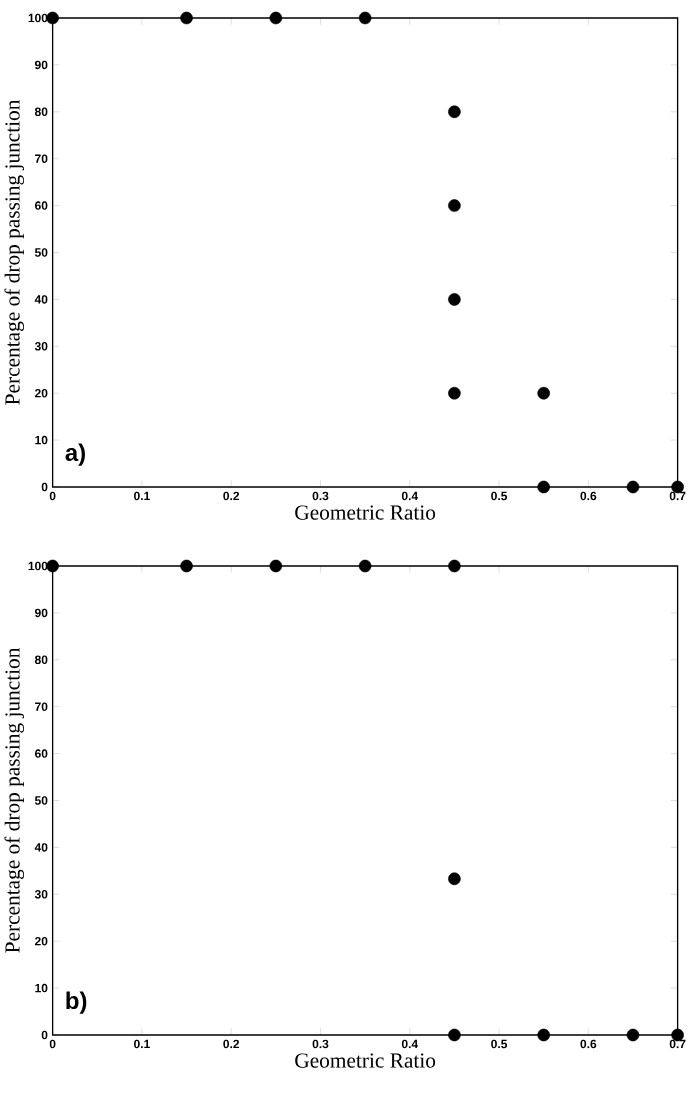 The height and width of the screenshot is (1094, 690). Describe the element at coordinates (75, 454) in the screenshot. I see `annotation: a)` at that location.